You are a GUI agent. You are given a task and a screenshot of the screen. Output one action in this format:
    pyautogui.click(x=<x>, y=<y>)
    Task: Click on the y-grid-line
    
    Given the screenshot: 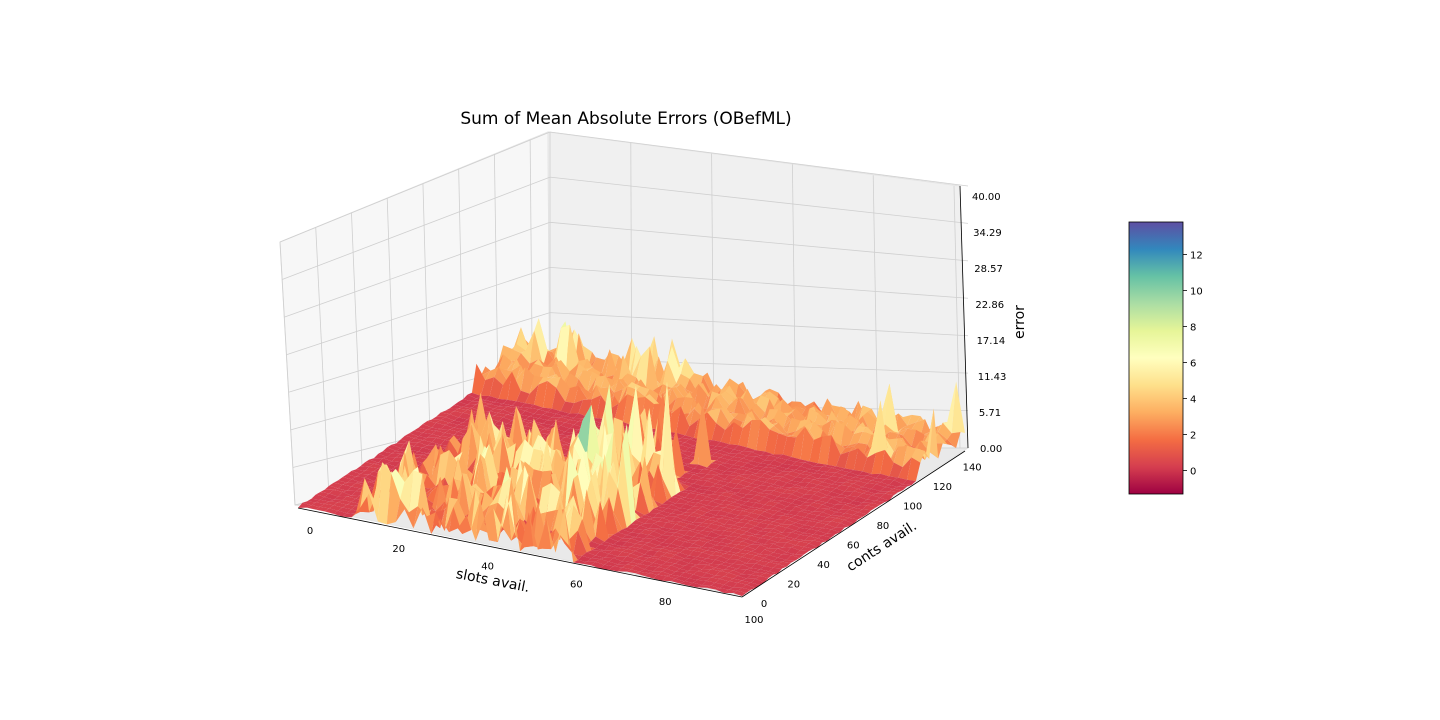 What is the action you would take?
    pyautogui.click(x=357, y=351)
    